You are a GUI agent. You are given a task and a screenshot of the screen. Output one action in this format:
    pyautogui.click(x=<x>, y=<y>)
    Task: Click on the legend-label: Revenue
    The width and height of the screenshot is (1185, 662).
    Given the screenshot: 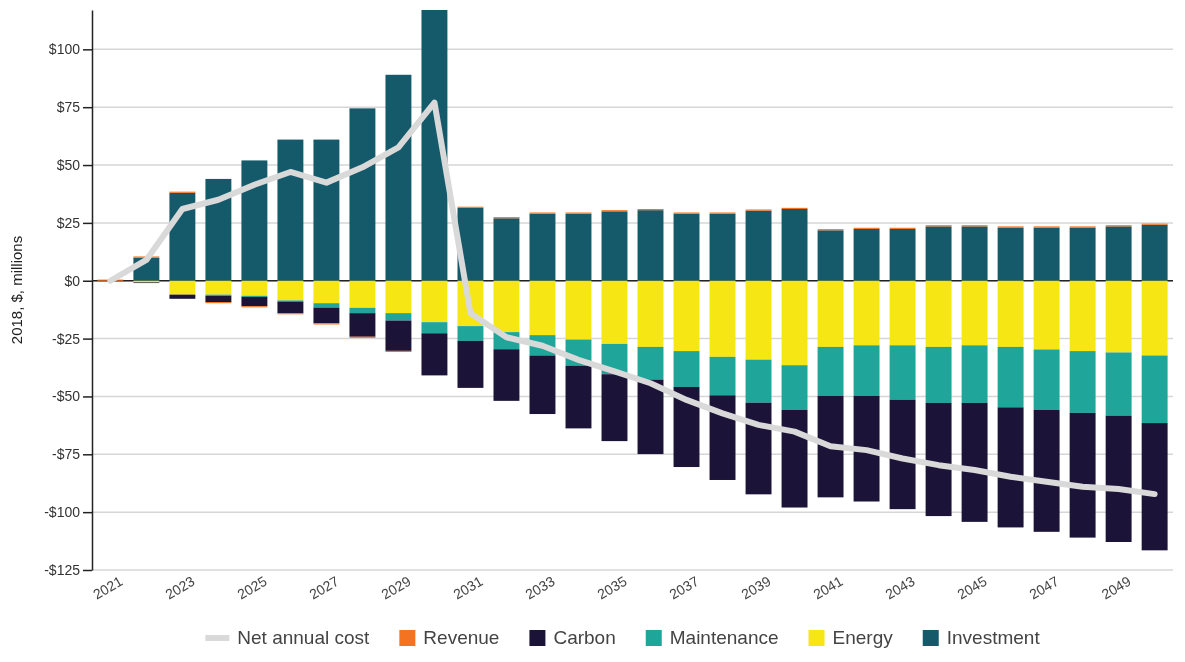 What is the action you would take?
    pyautogui.click(x=461, y=637)
    